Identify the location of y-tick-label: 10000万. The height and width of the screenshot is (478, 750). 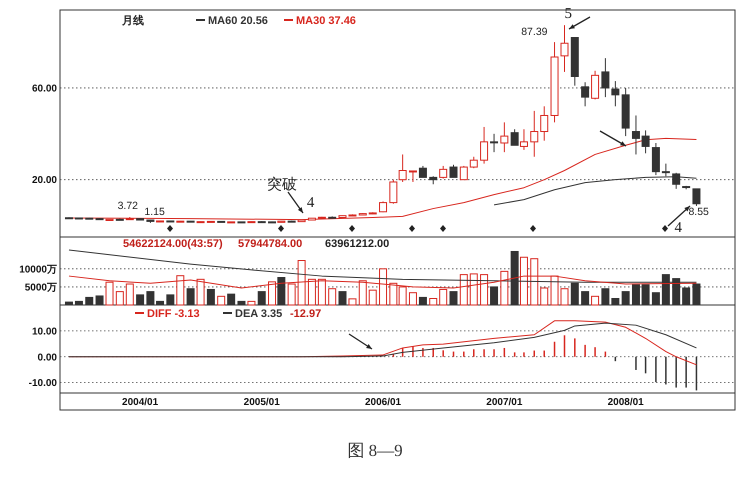
(38, 270).